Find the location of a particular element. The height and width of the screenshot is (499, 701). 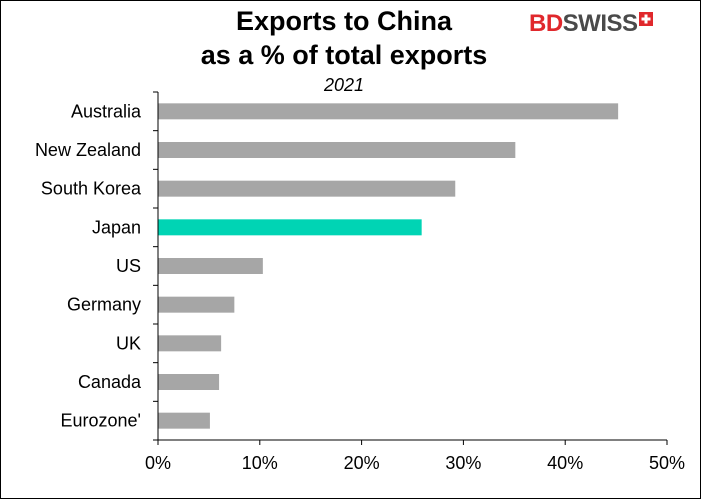

bar-new-zealand is located at coordinates (337, 150).